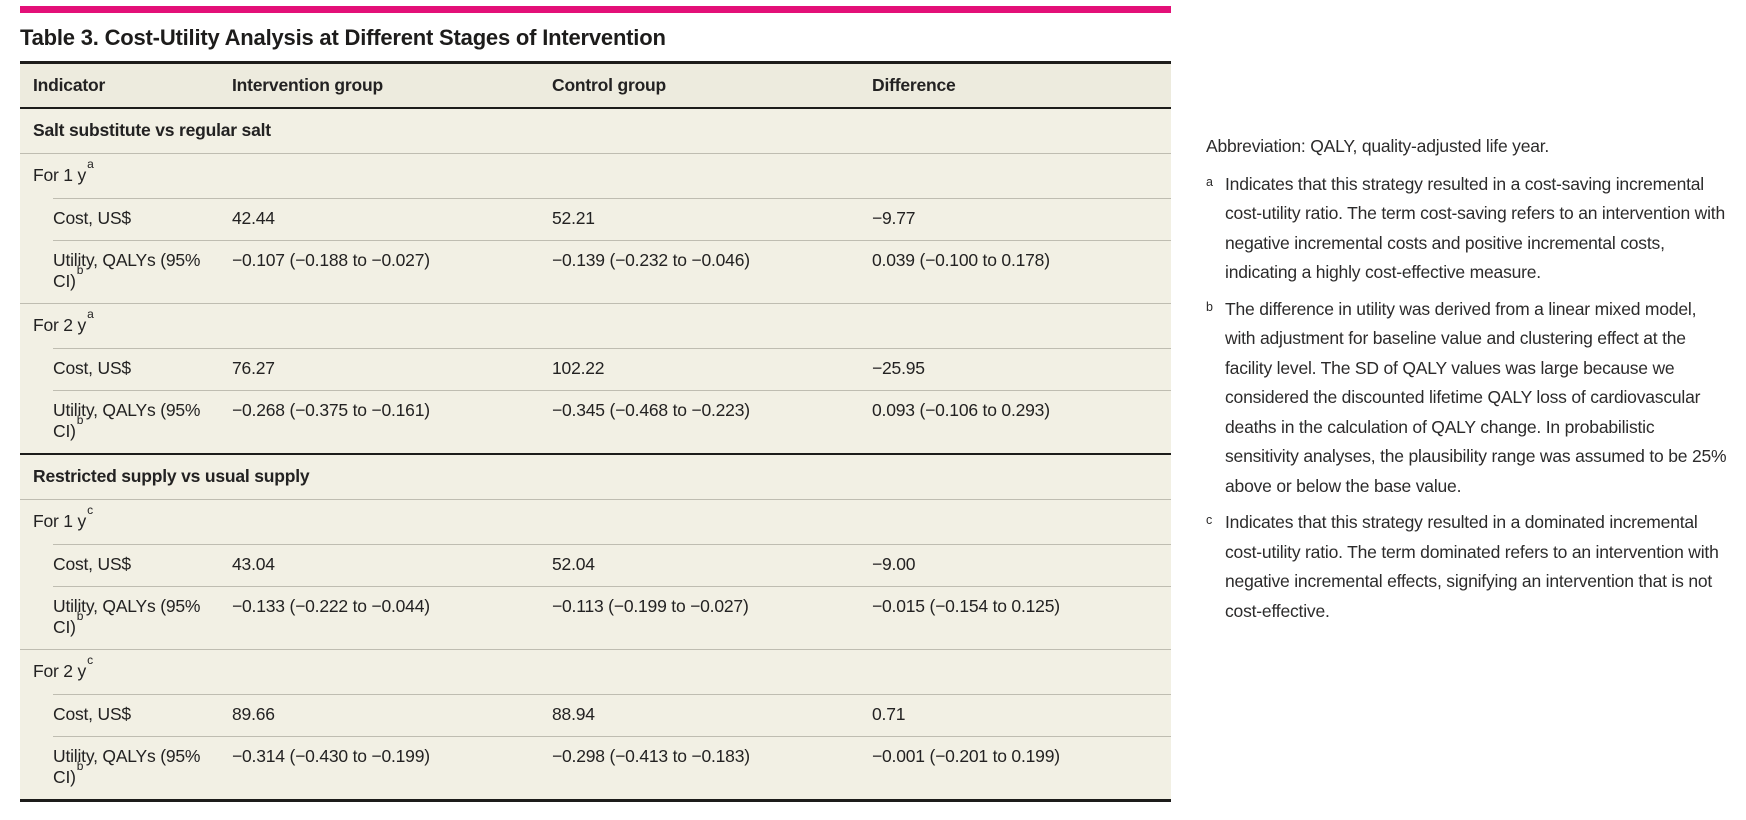 The image size is (1746, 820). Describe the element at coordinates (894, 564) in the screenshot. I see `cell-difference: −9.00` at that location.